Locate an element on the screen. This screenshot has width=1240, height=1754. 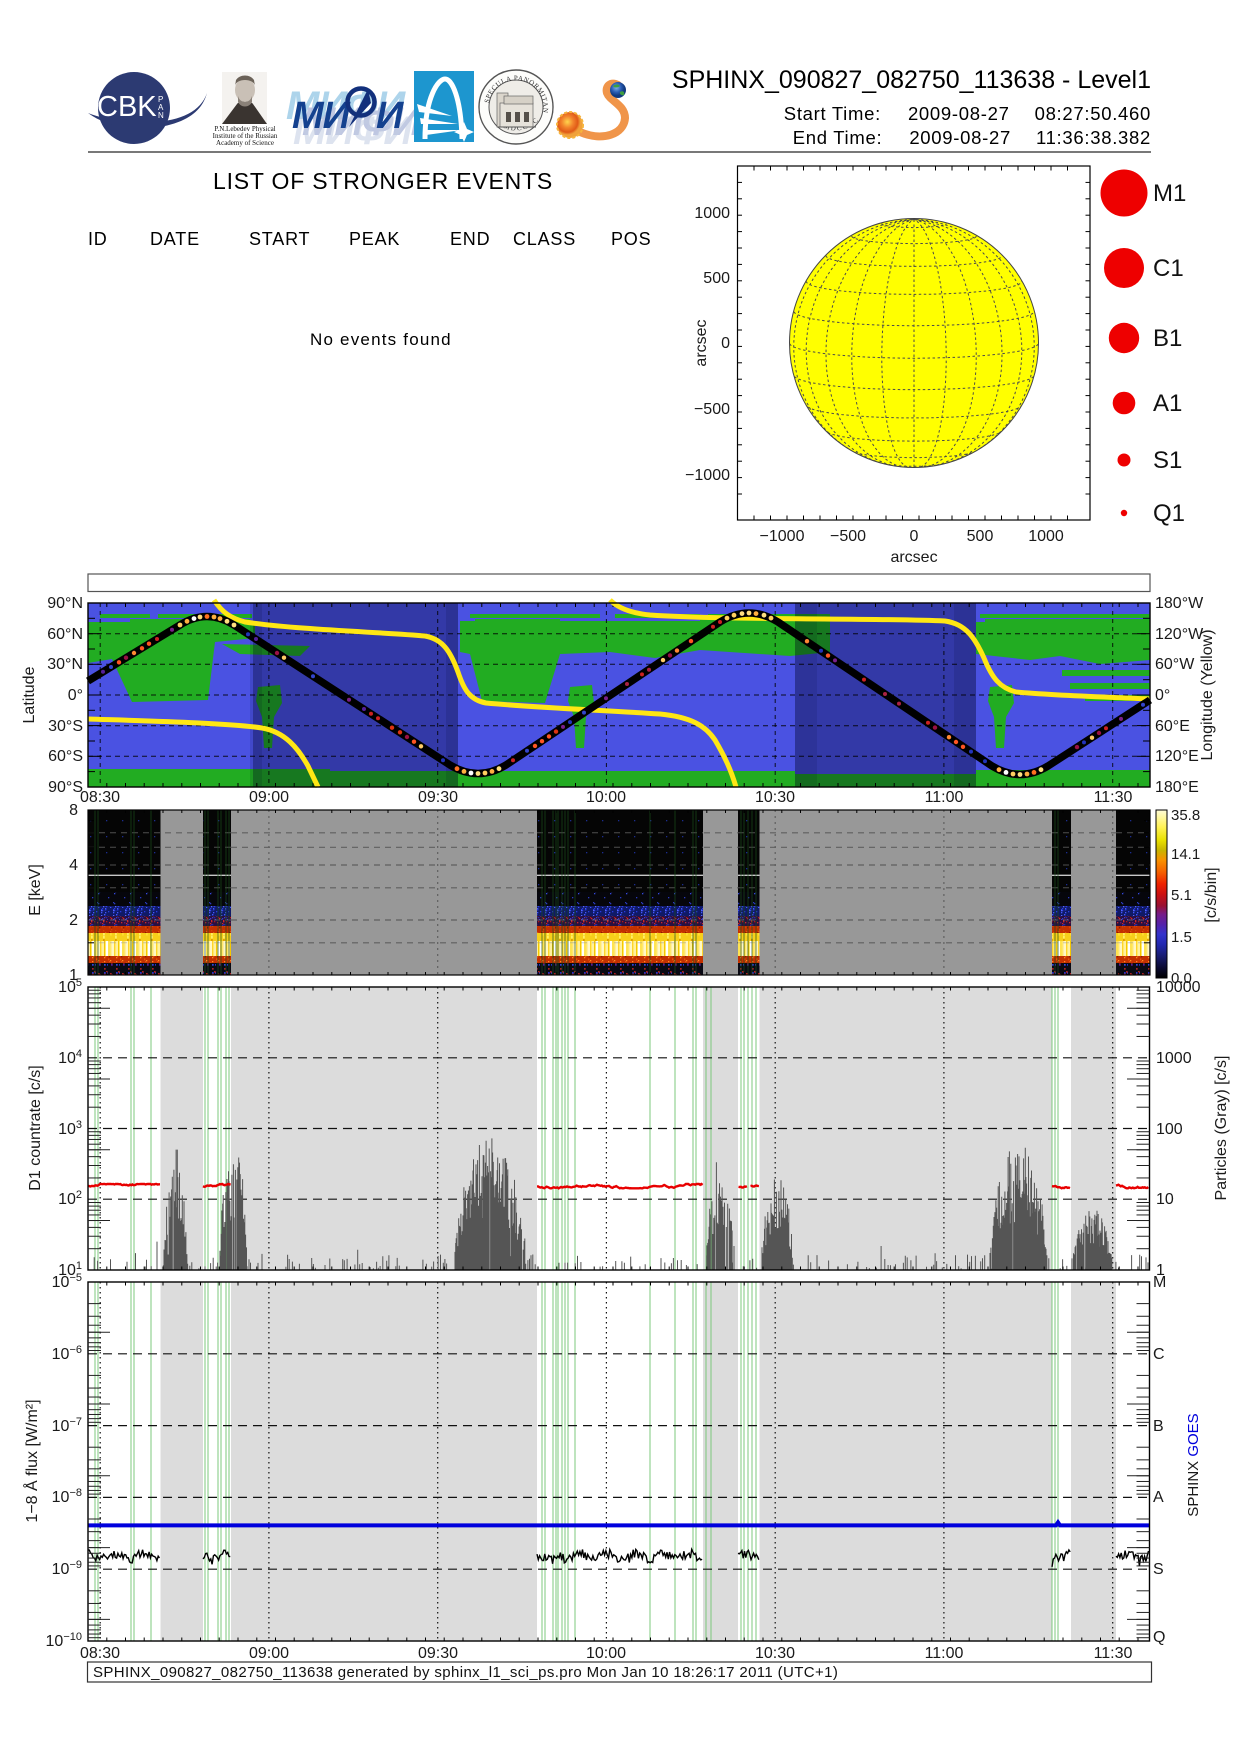
svg-text: И is located at coordinates (390, 116).